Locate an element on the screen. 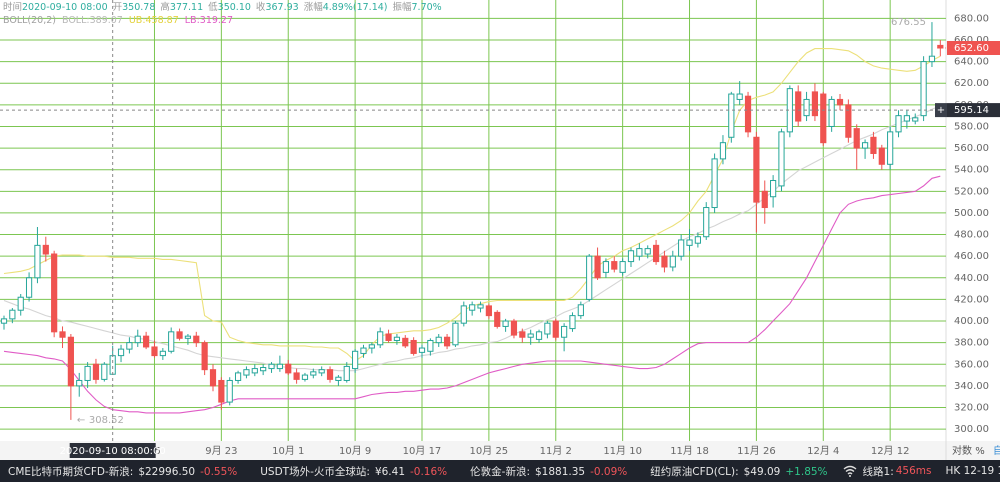 The height and width of the screenshot is (482, 1000). ticker-name: 纽约原油CFD(CL): is located at coordinates (694, 471).